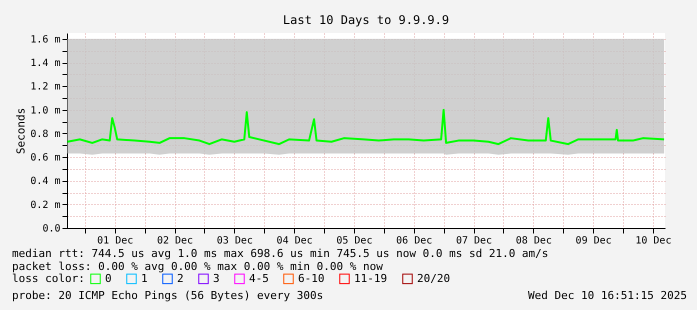 The height and width of the screenshot is (310, 697). What do you see at coordinates (366, 20) in the screenshot?
I see `chart-title: Last 10 Days to 9.9.9.9` at bounding box center [366, 20].